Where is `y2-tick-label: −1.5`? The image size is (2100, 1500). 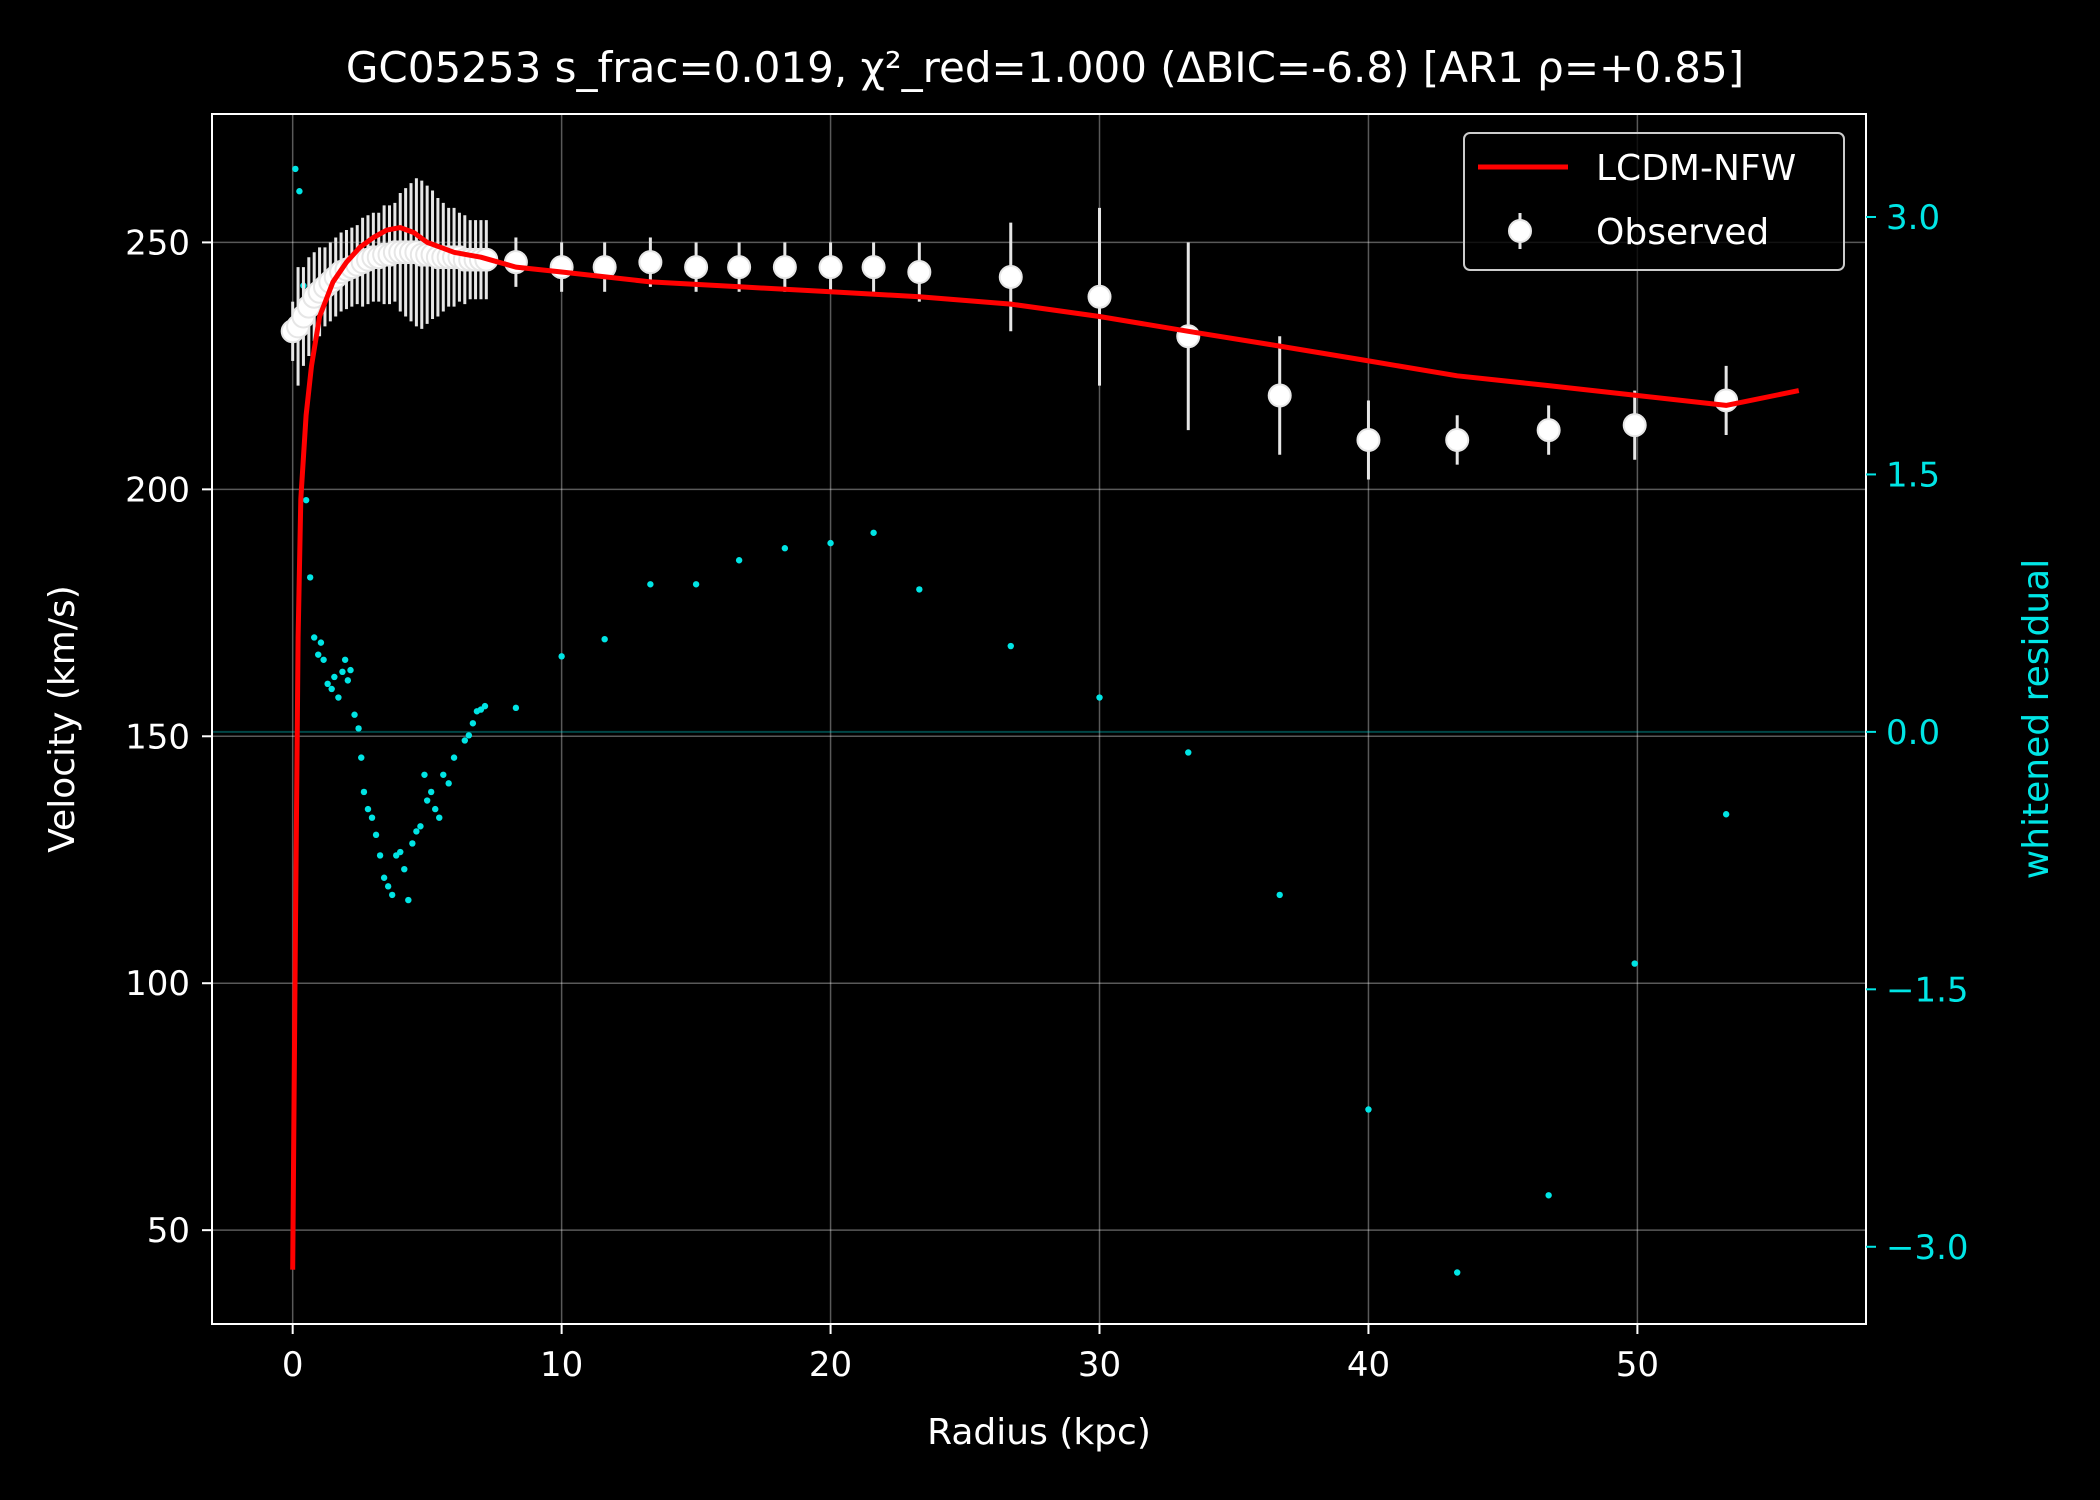 y2-tick-label: −1.5 is located at coordinates (1927, 990).